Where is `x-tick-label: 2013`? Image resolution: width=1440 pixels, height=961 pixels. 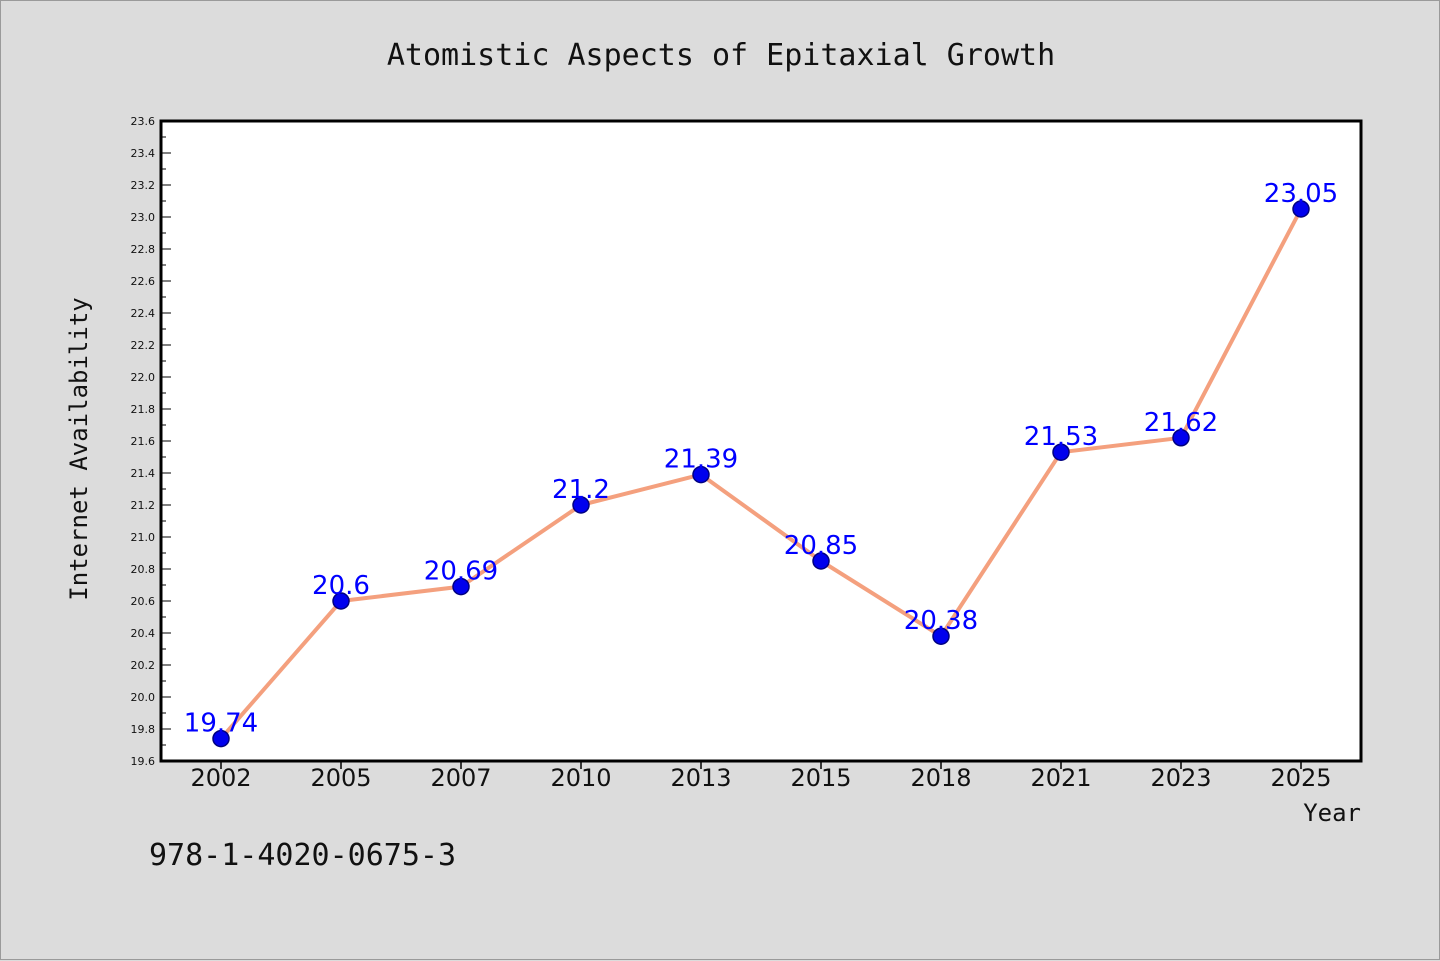
x-tick-label: 2013 is located at coordinates (700, 778).